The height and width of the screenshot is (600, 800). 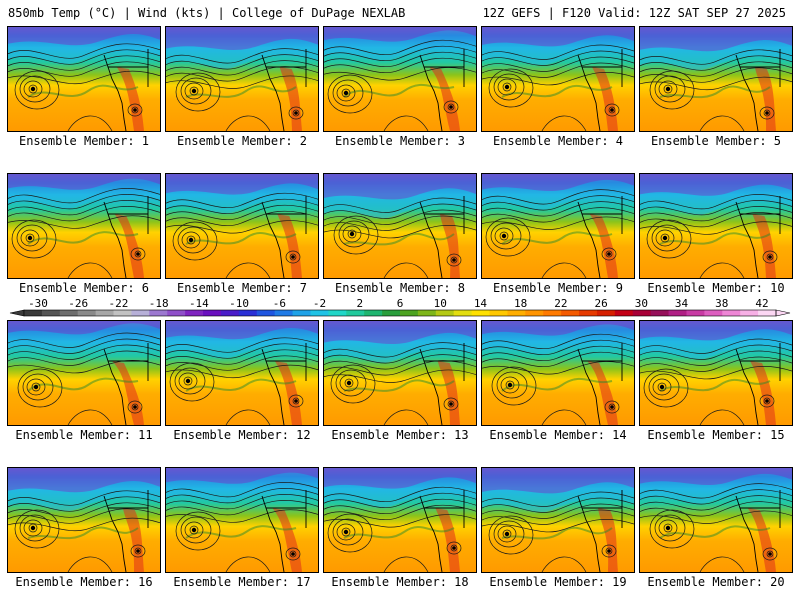 What do you see at coordinates (84, 435) in the screenshot?
I see `ensemble-member-label: Ensemble Member: 11` at bounding box center [84, 435].